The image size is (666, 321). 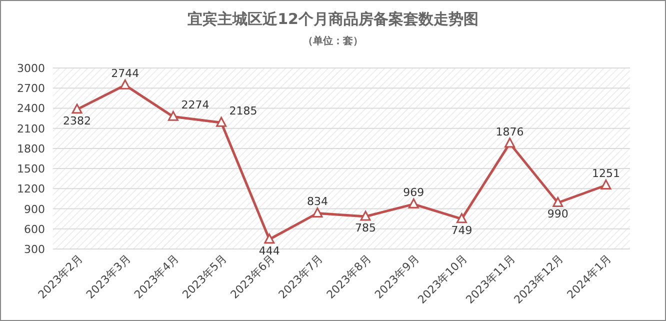 What do you see at coordinates (461, 230) in the screenshot?
I see `data-label: 749` at bounding box center [461, 230].